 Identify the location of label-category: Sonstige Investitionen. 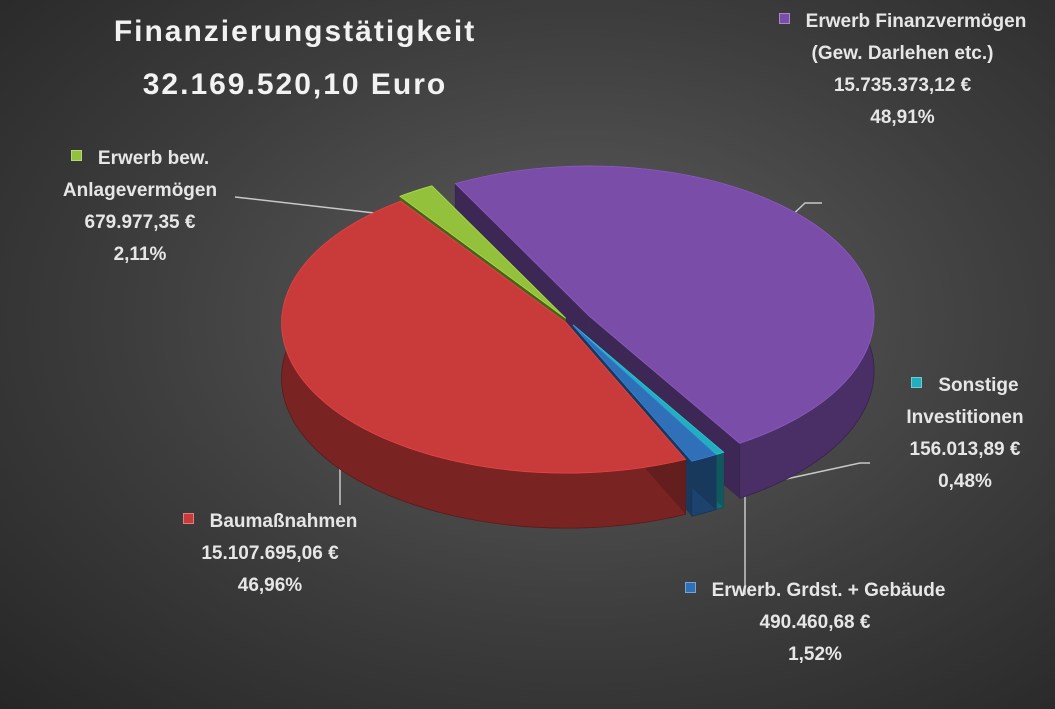
(965, 402).